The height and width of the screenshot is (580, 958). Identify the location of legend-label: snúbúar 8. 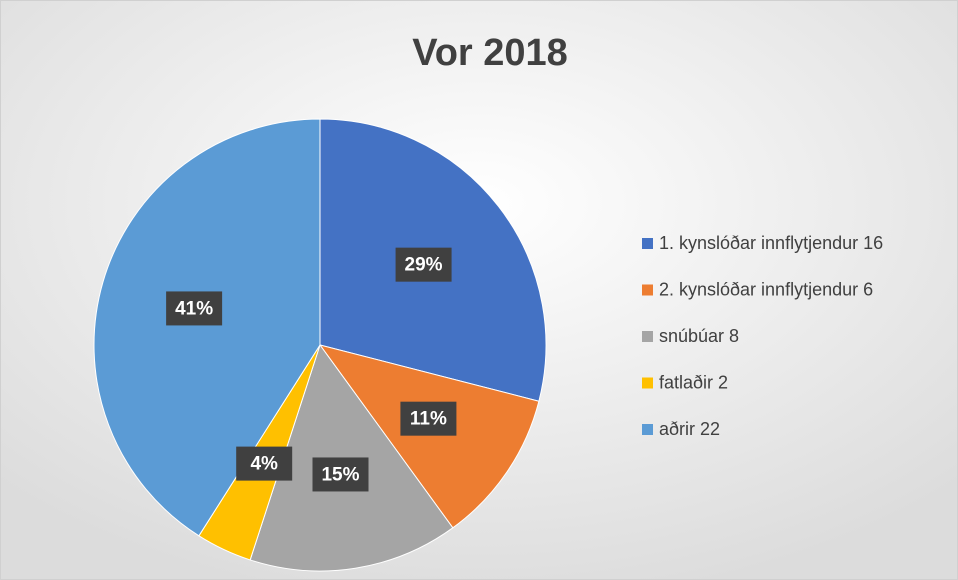
(699, 336).